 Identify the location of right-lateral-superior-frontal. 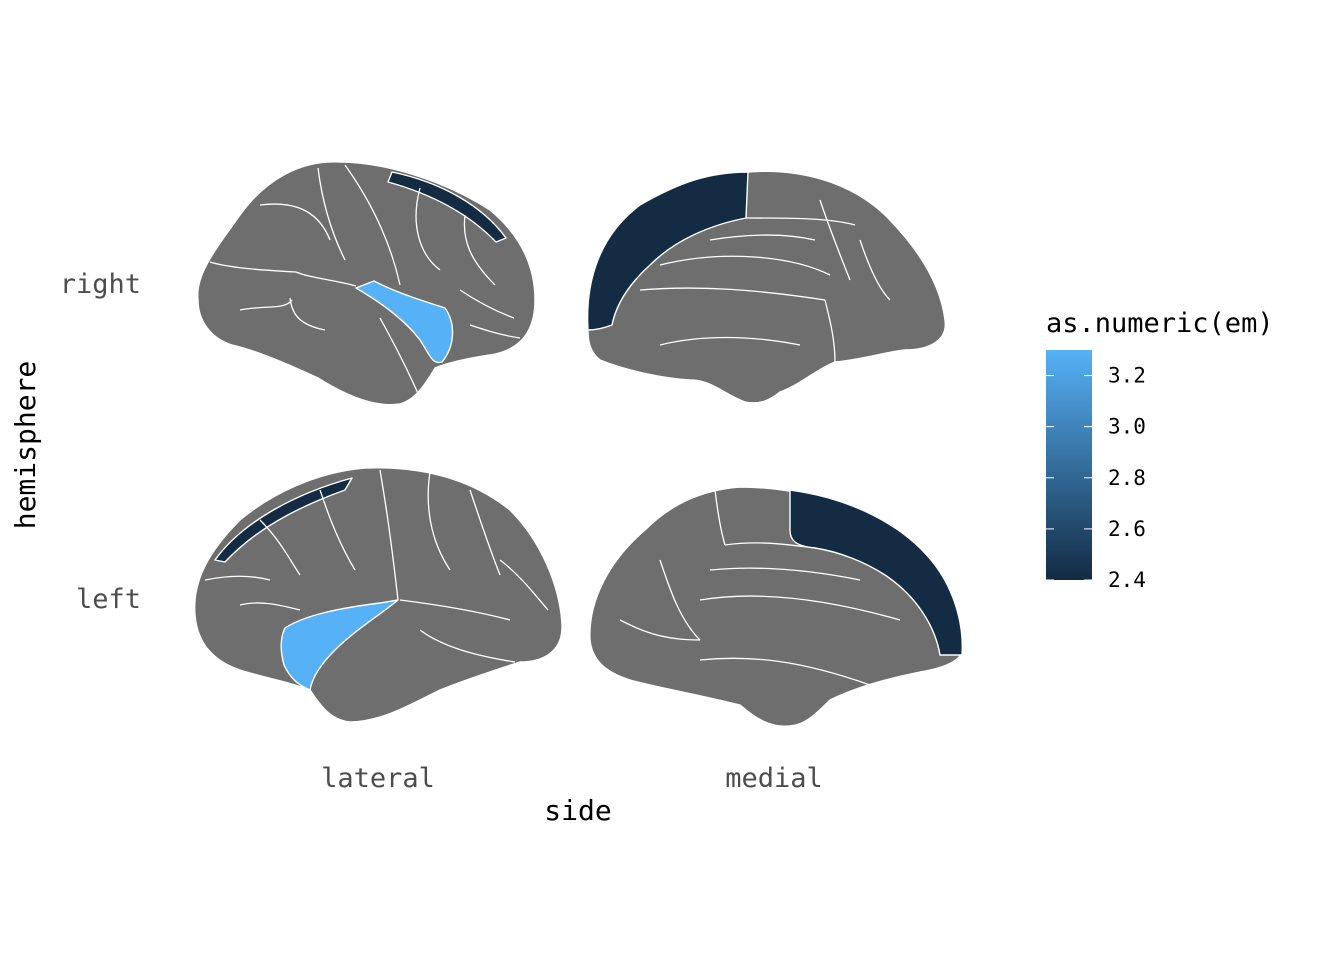
(447, 207).